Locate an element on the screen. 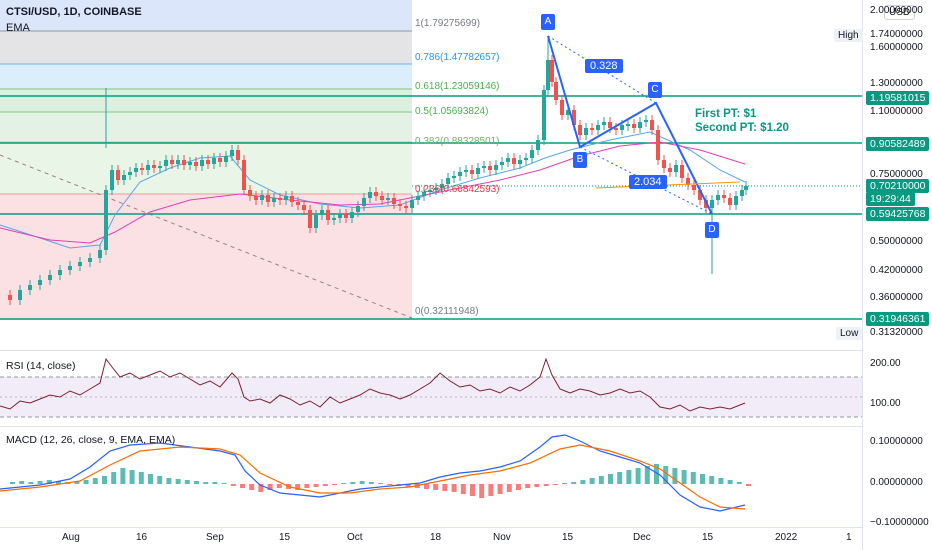 This screenshot has height=550, width=932. pattern-point-d: D is located at coordinates (712, 230).